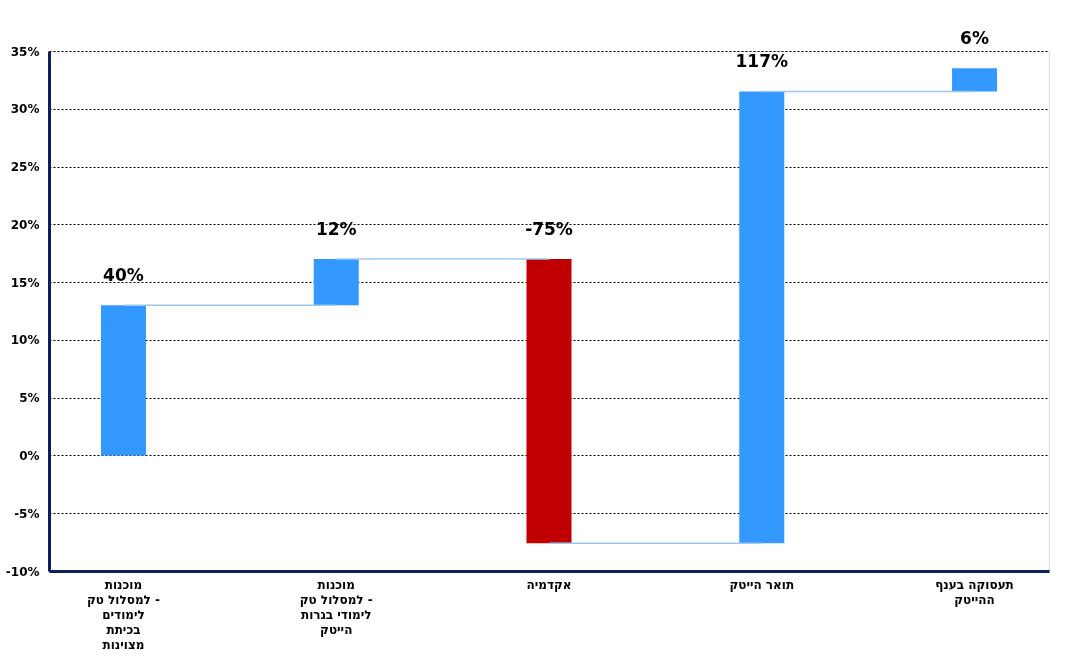 This screenshot has height=664, width=1083. Describe the element at coordinates (123, 275) in the screenshot. I see `annotation: 40%` at that location.